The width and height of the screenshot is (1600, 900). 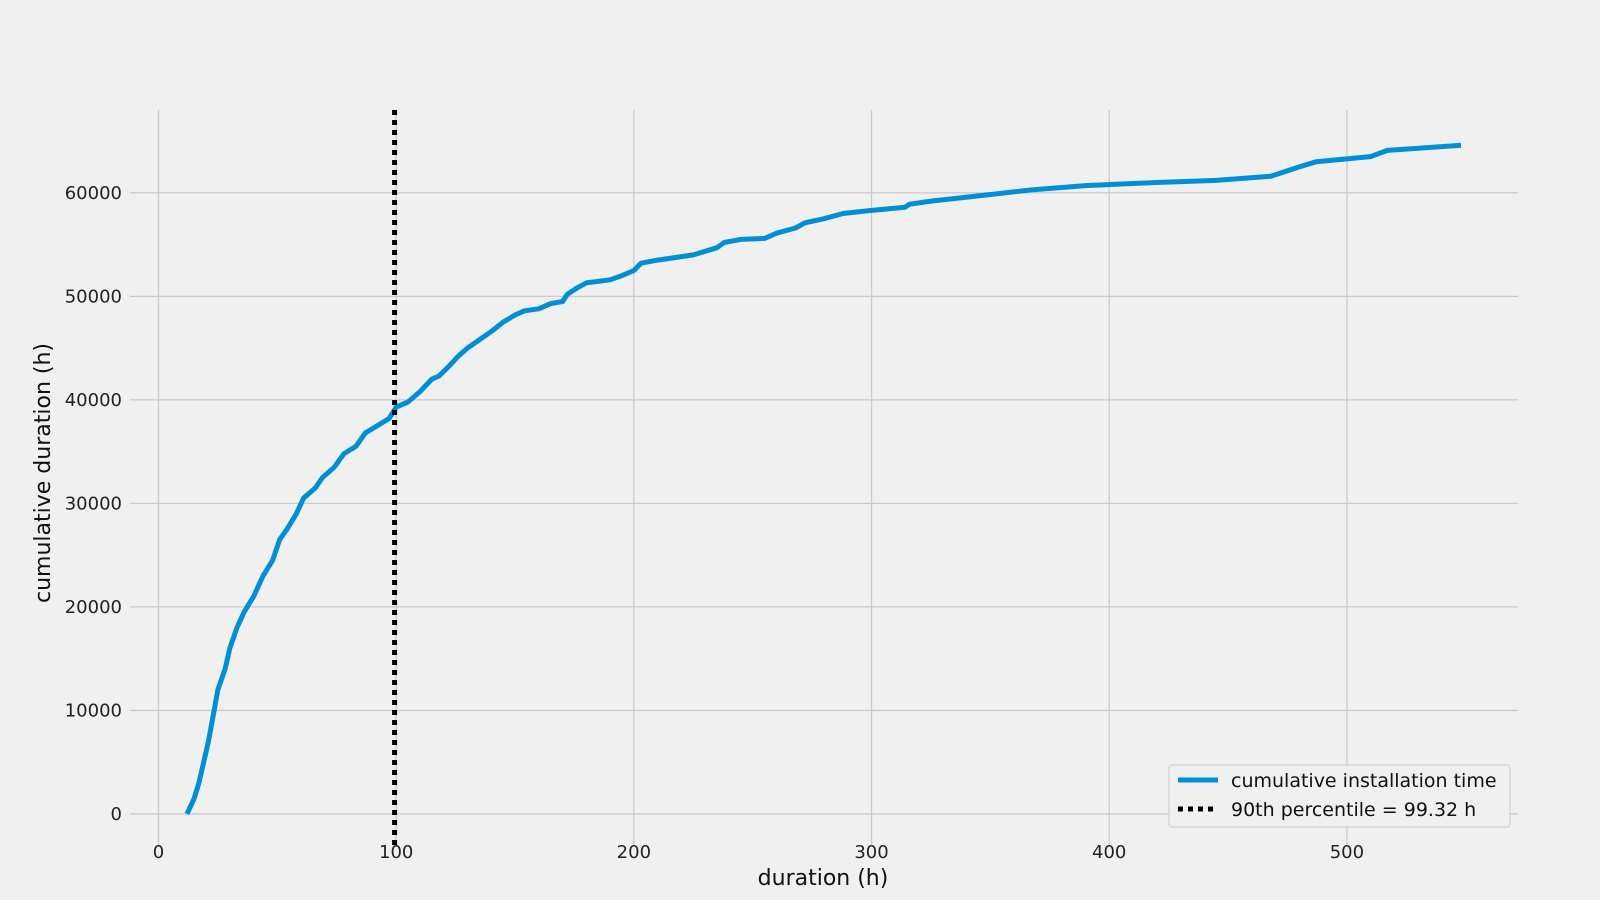 What do you see at coordinates (1109, 852) in the screenshot?
I see `x-tick-label: 400` at bounding box center [1109, 852].